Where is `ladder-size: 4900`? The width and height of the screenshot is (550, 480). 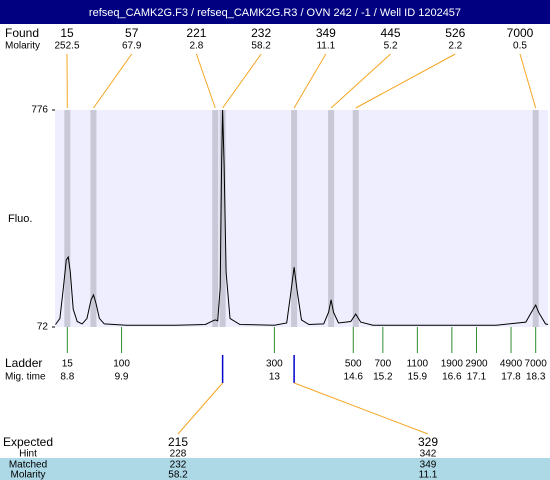 ladder-size: 4900 is located at coordinates (511, 364).